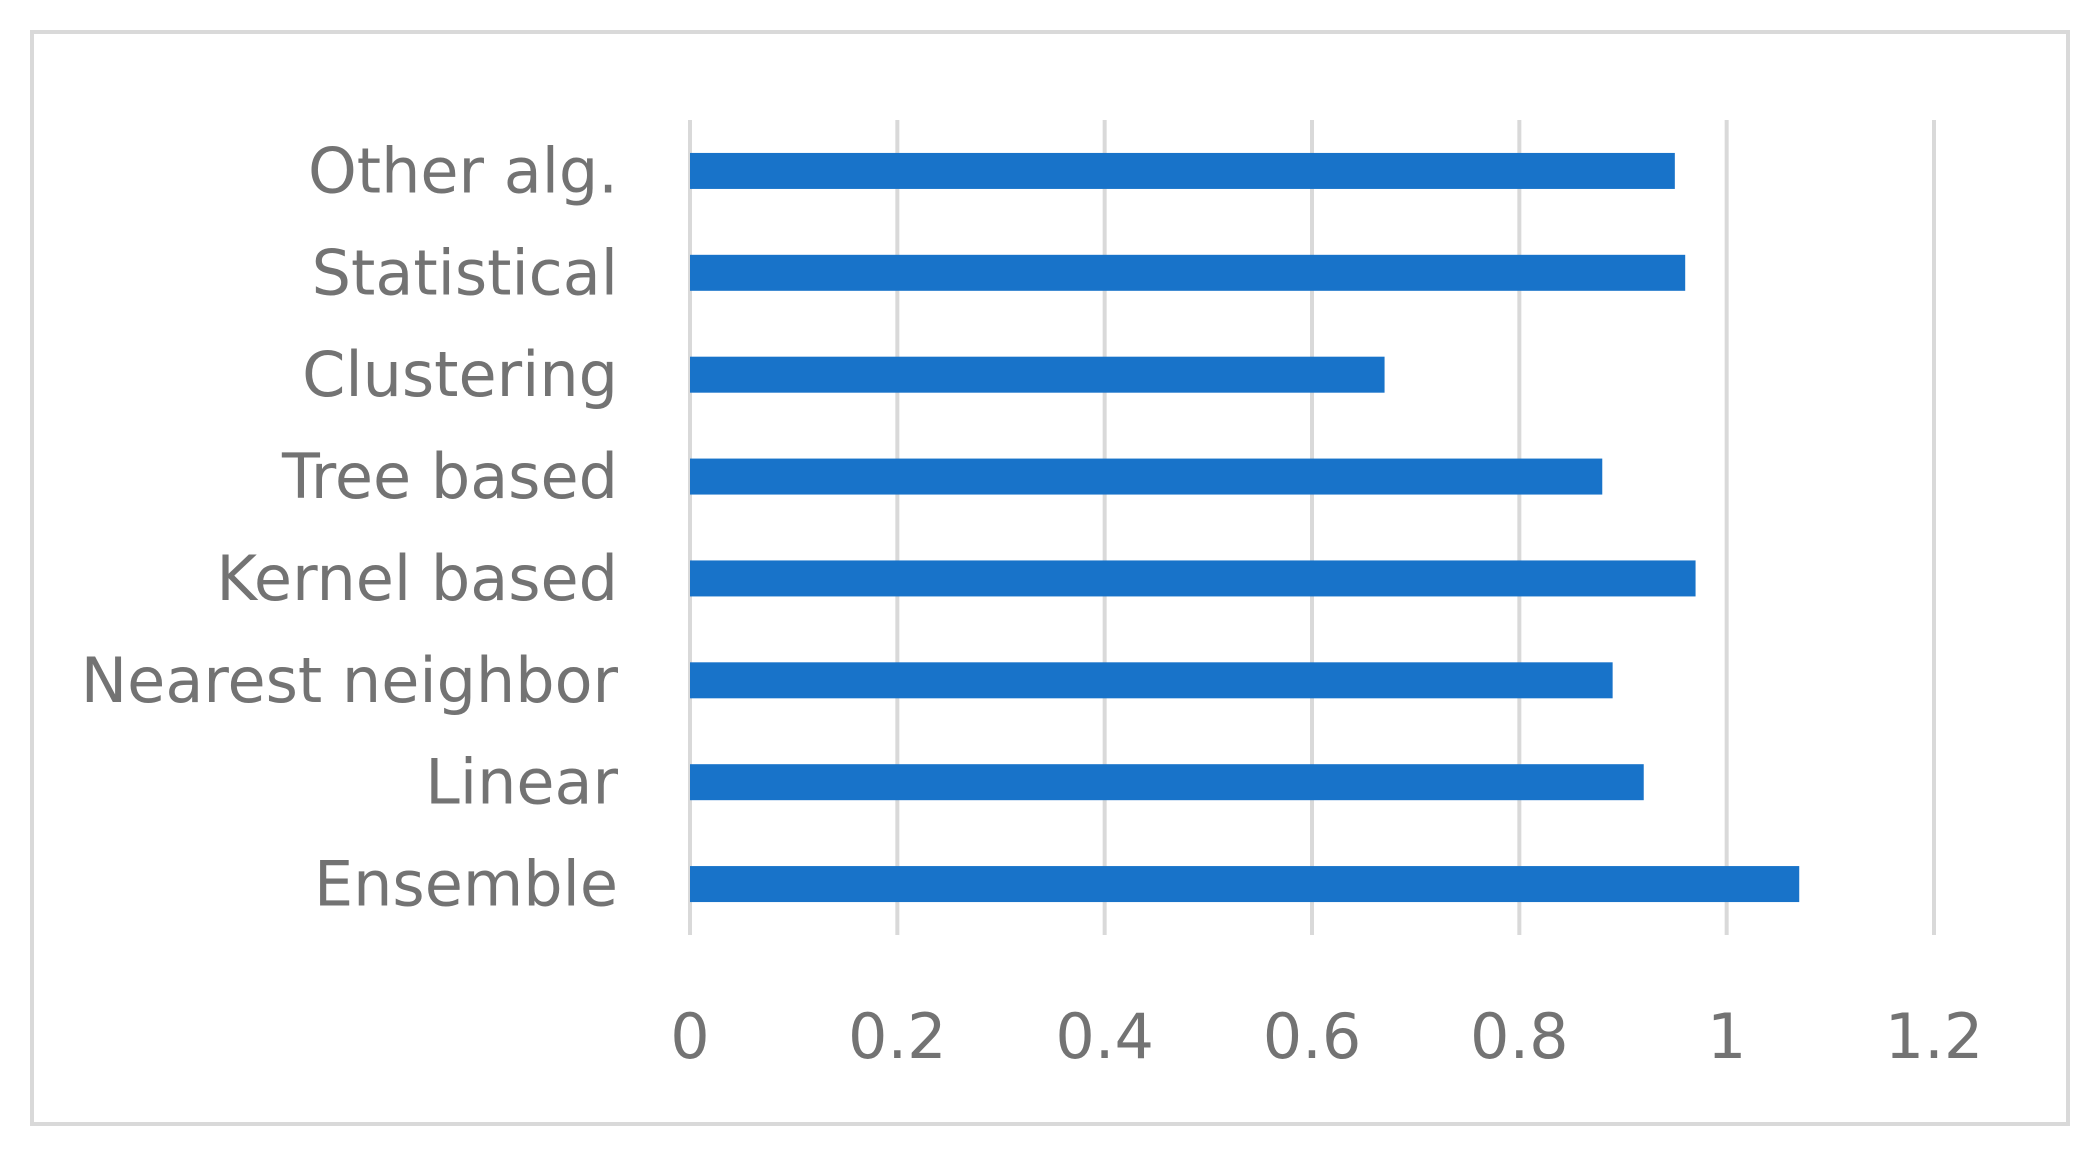 The image size is (2100, 1158). Describe the element at coordinates (689, 1036) in the screenshot. I see `x-tick-label: 0` at that location.